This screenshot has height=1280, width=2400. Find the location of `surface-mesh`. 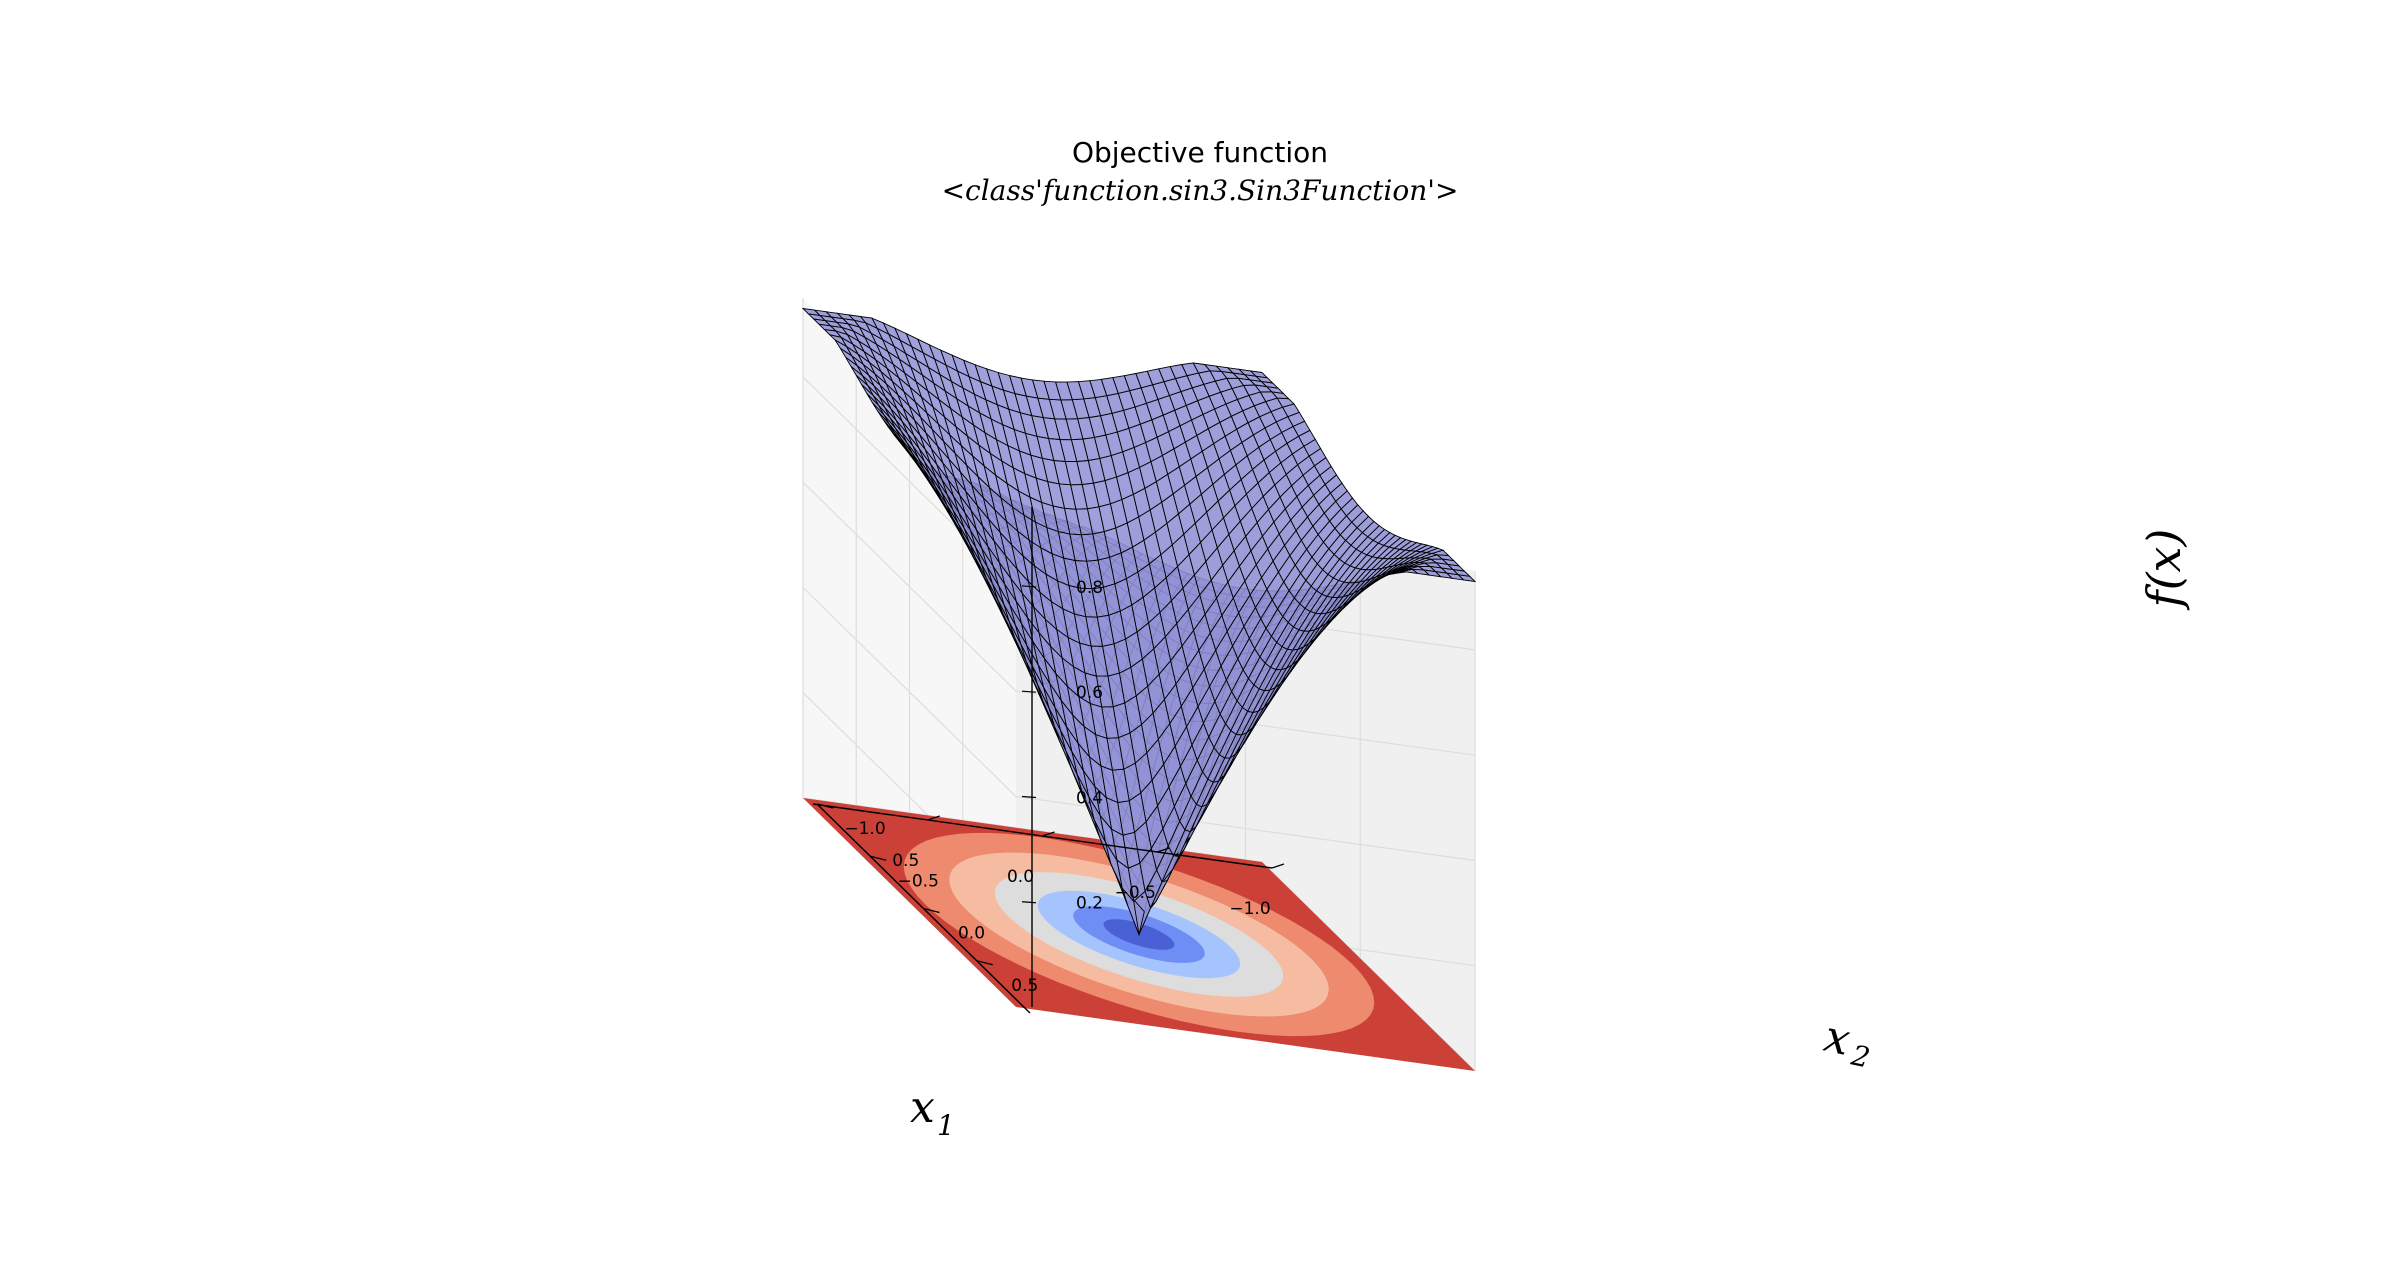

surface-mesh is located at coordinates (1139, 622).